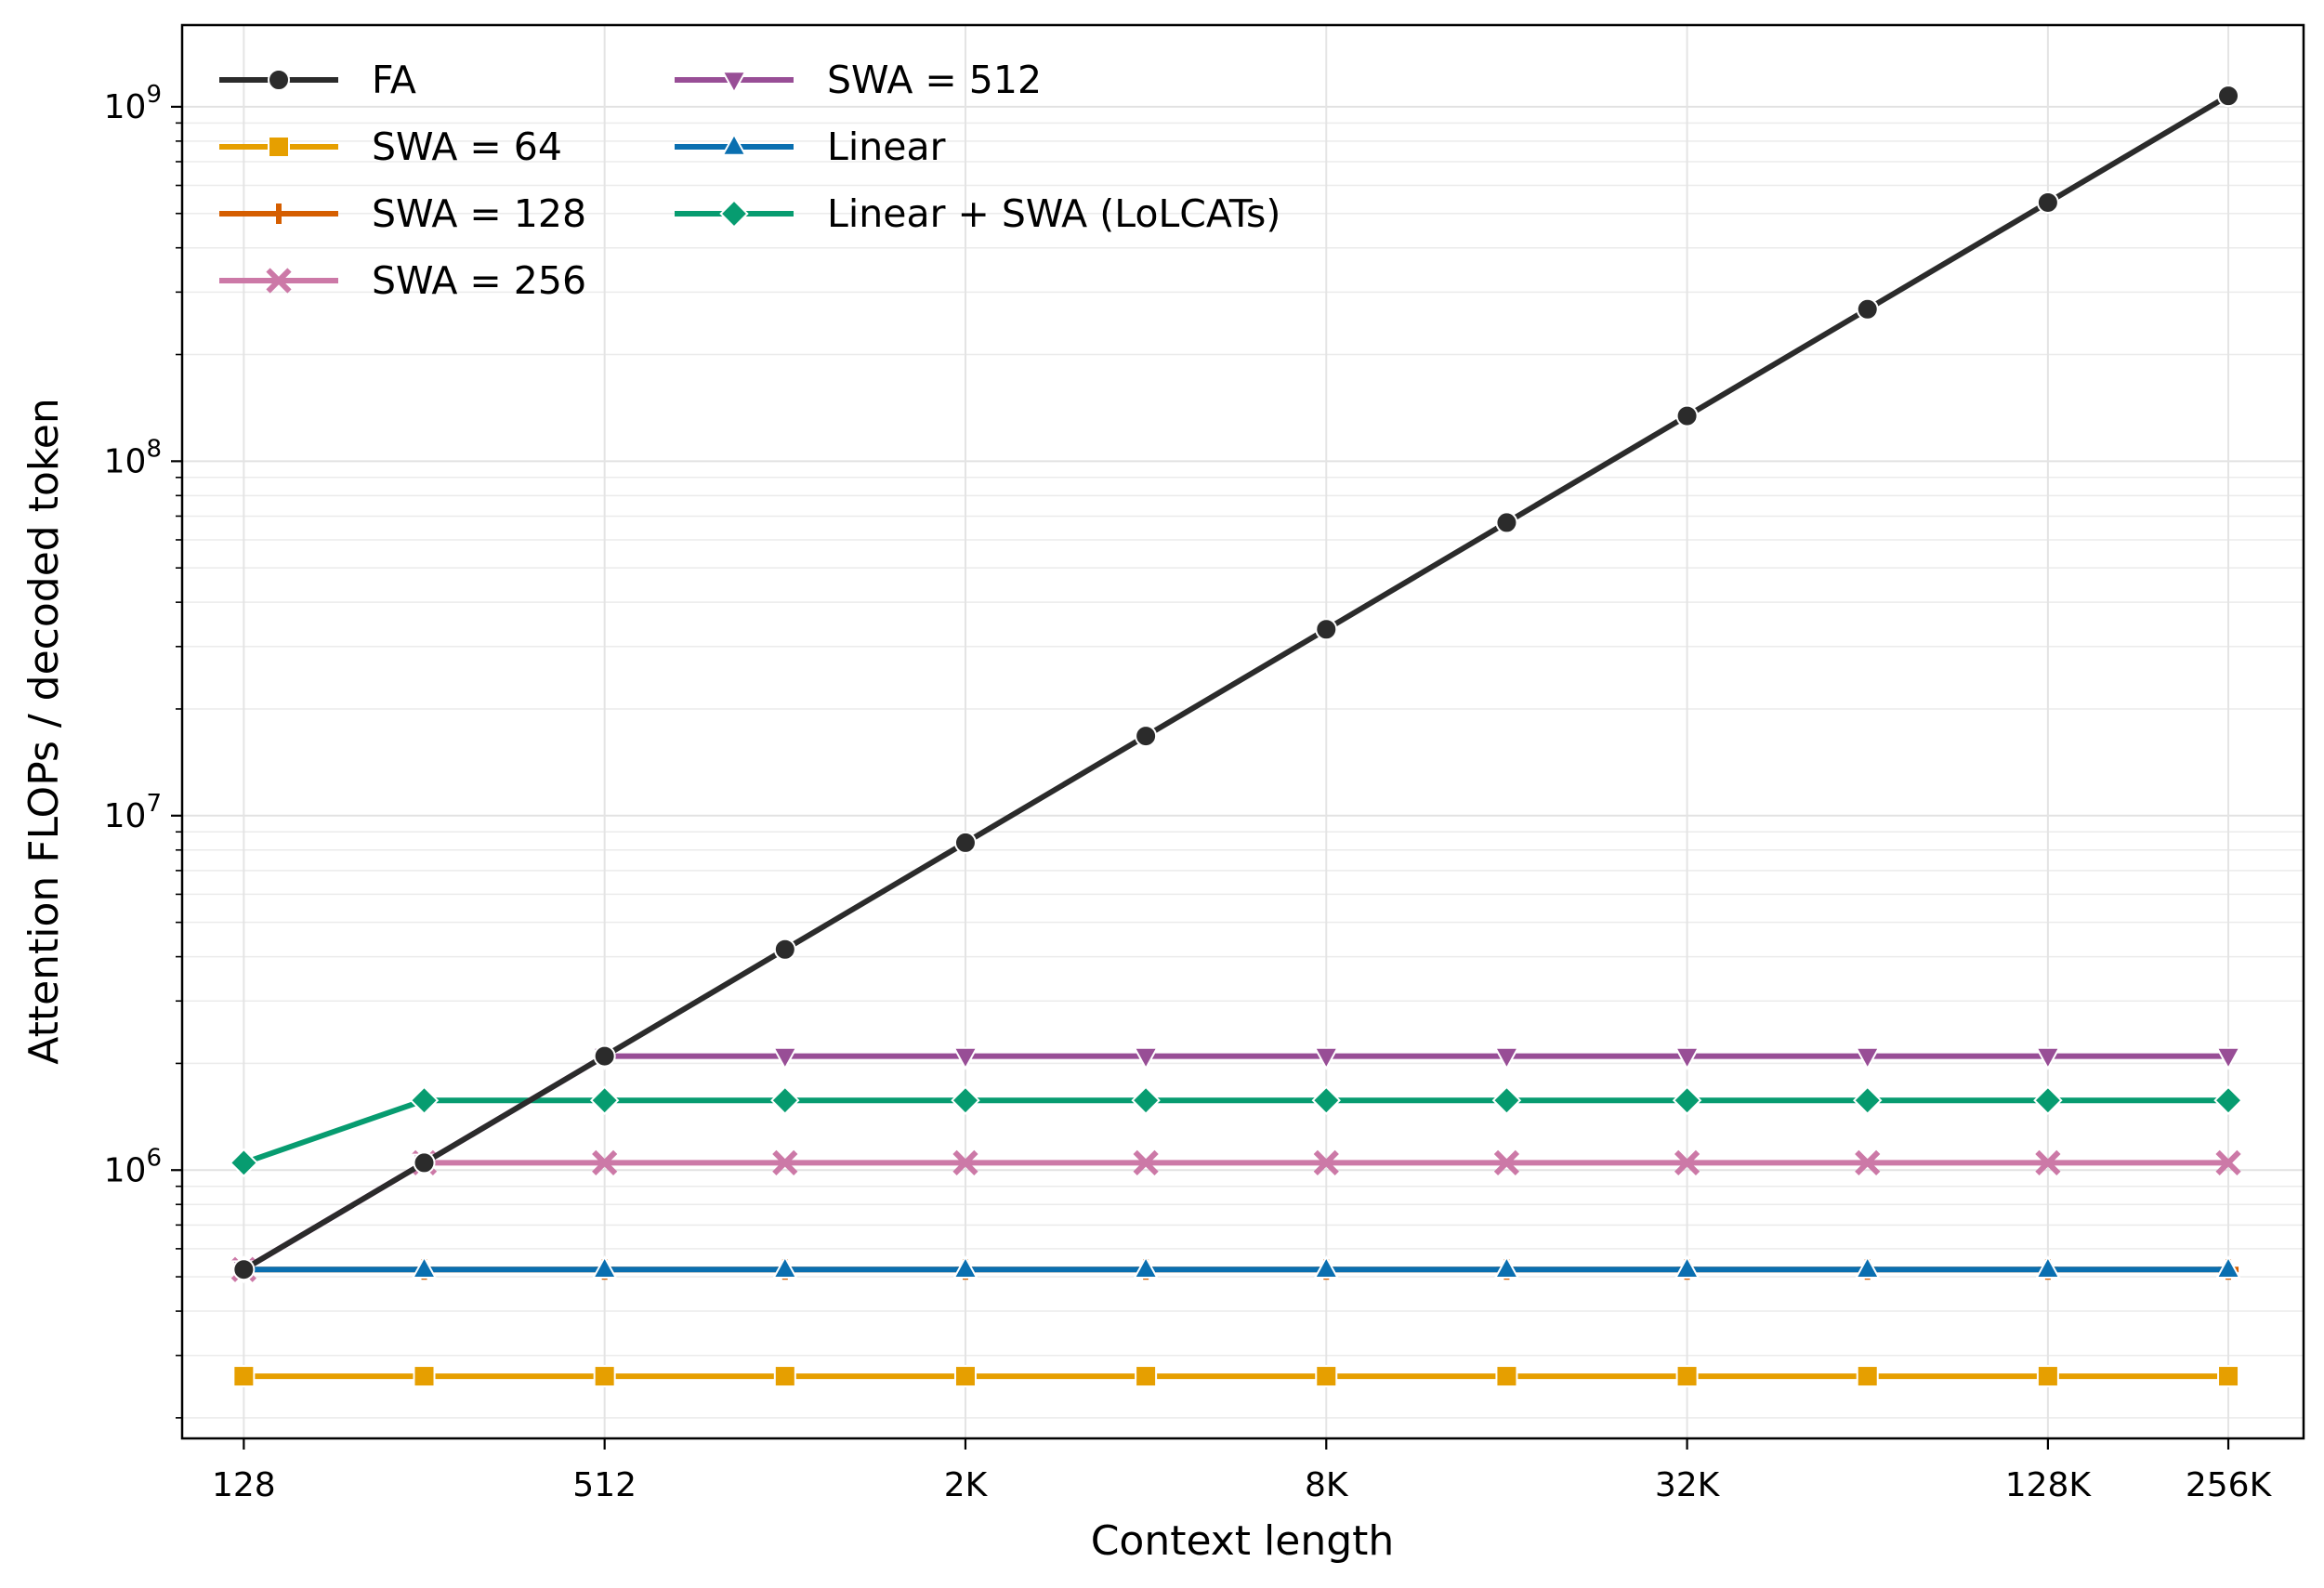 This screenshot has width=2324, height=1588. Describe the element at coordinates (1235, 1267) in the screenshot. I see `series-linear` at that location.